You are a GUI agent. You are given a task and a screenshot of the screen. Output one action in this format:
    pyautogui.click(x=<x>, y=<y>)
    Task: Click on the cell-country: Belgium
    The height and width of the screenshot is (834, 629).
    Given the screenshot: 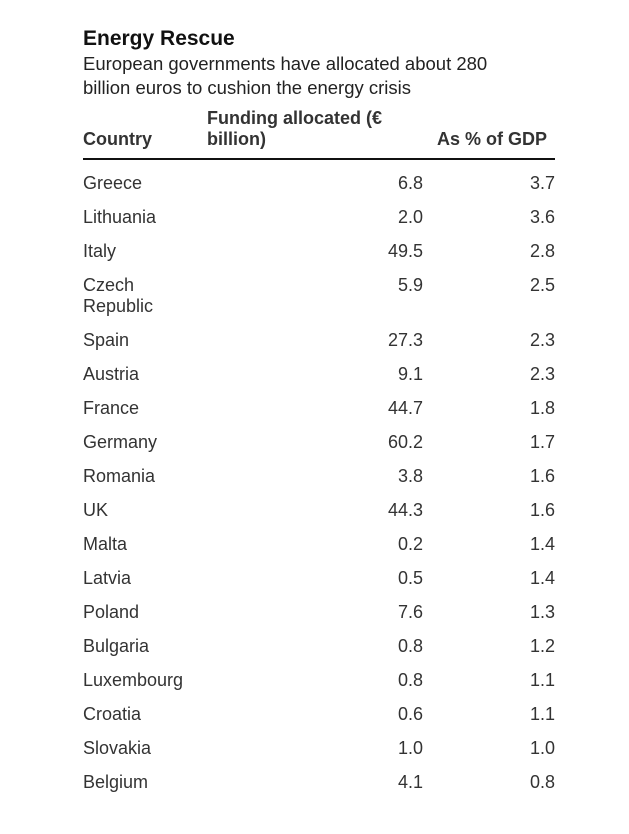 What is the action you would take?
    pyautogui.click(x=116, y=782)
    